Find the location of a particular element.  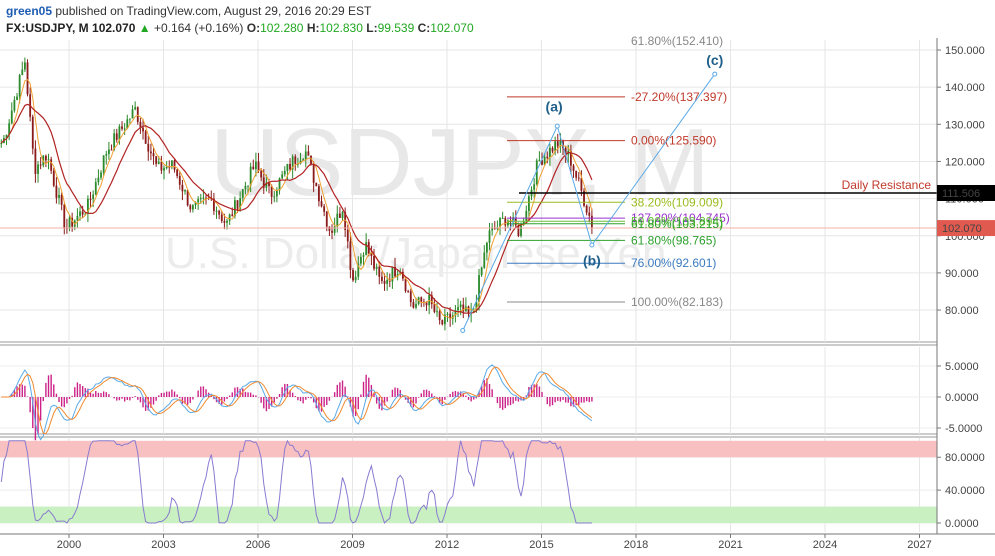

fib-level-label: 50.00%(103.894) is located at coordinates (677, 221).